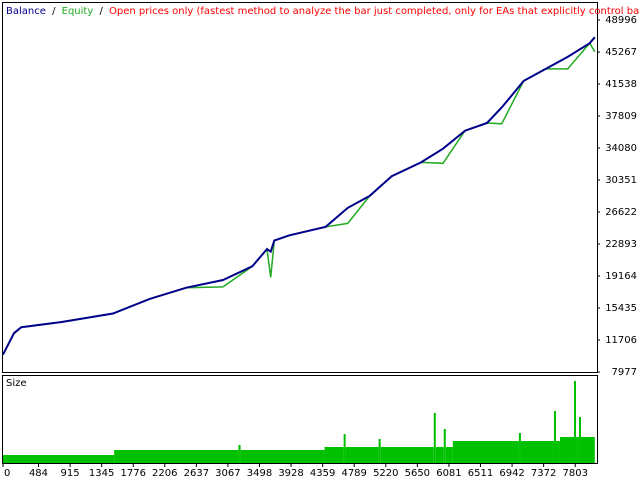 The height and width of the screenshot is (480, 640). I want to click on y-tick-label: 48996, so click(621, 20).